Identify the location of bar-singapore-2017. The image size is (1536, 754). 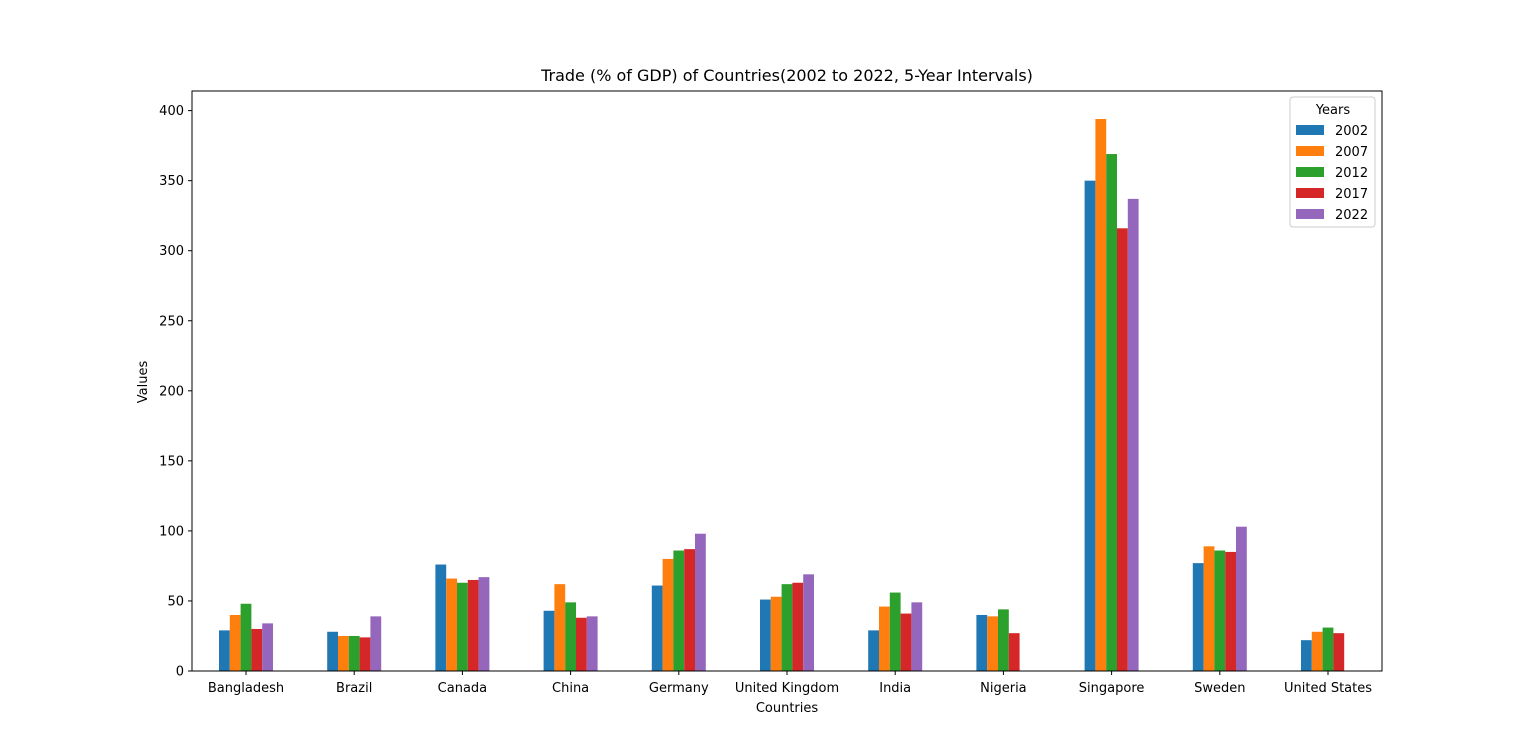
(1122, 450).